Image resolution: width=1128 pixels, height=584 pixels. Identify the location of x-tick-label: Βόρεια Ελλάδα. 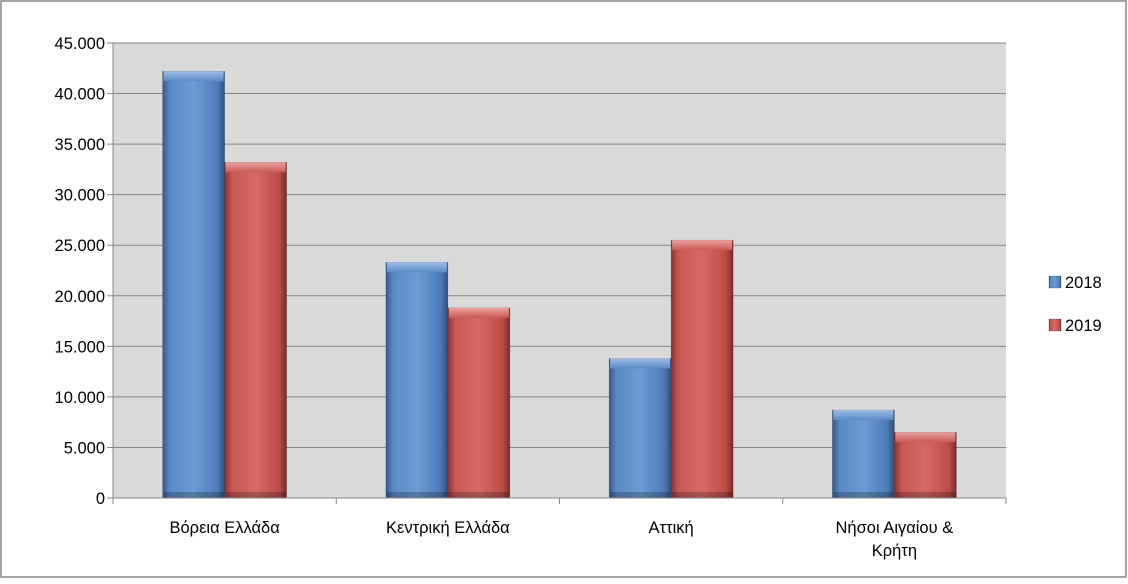
(225, 528).